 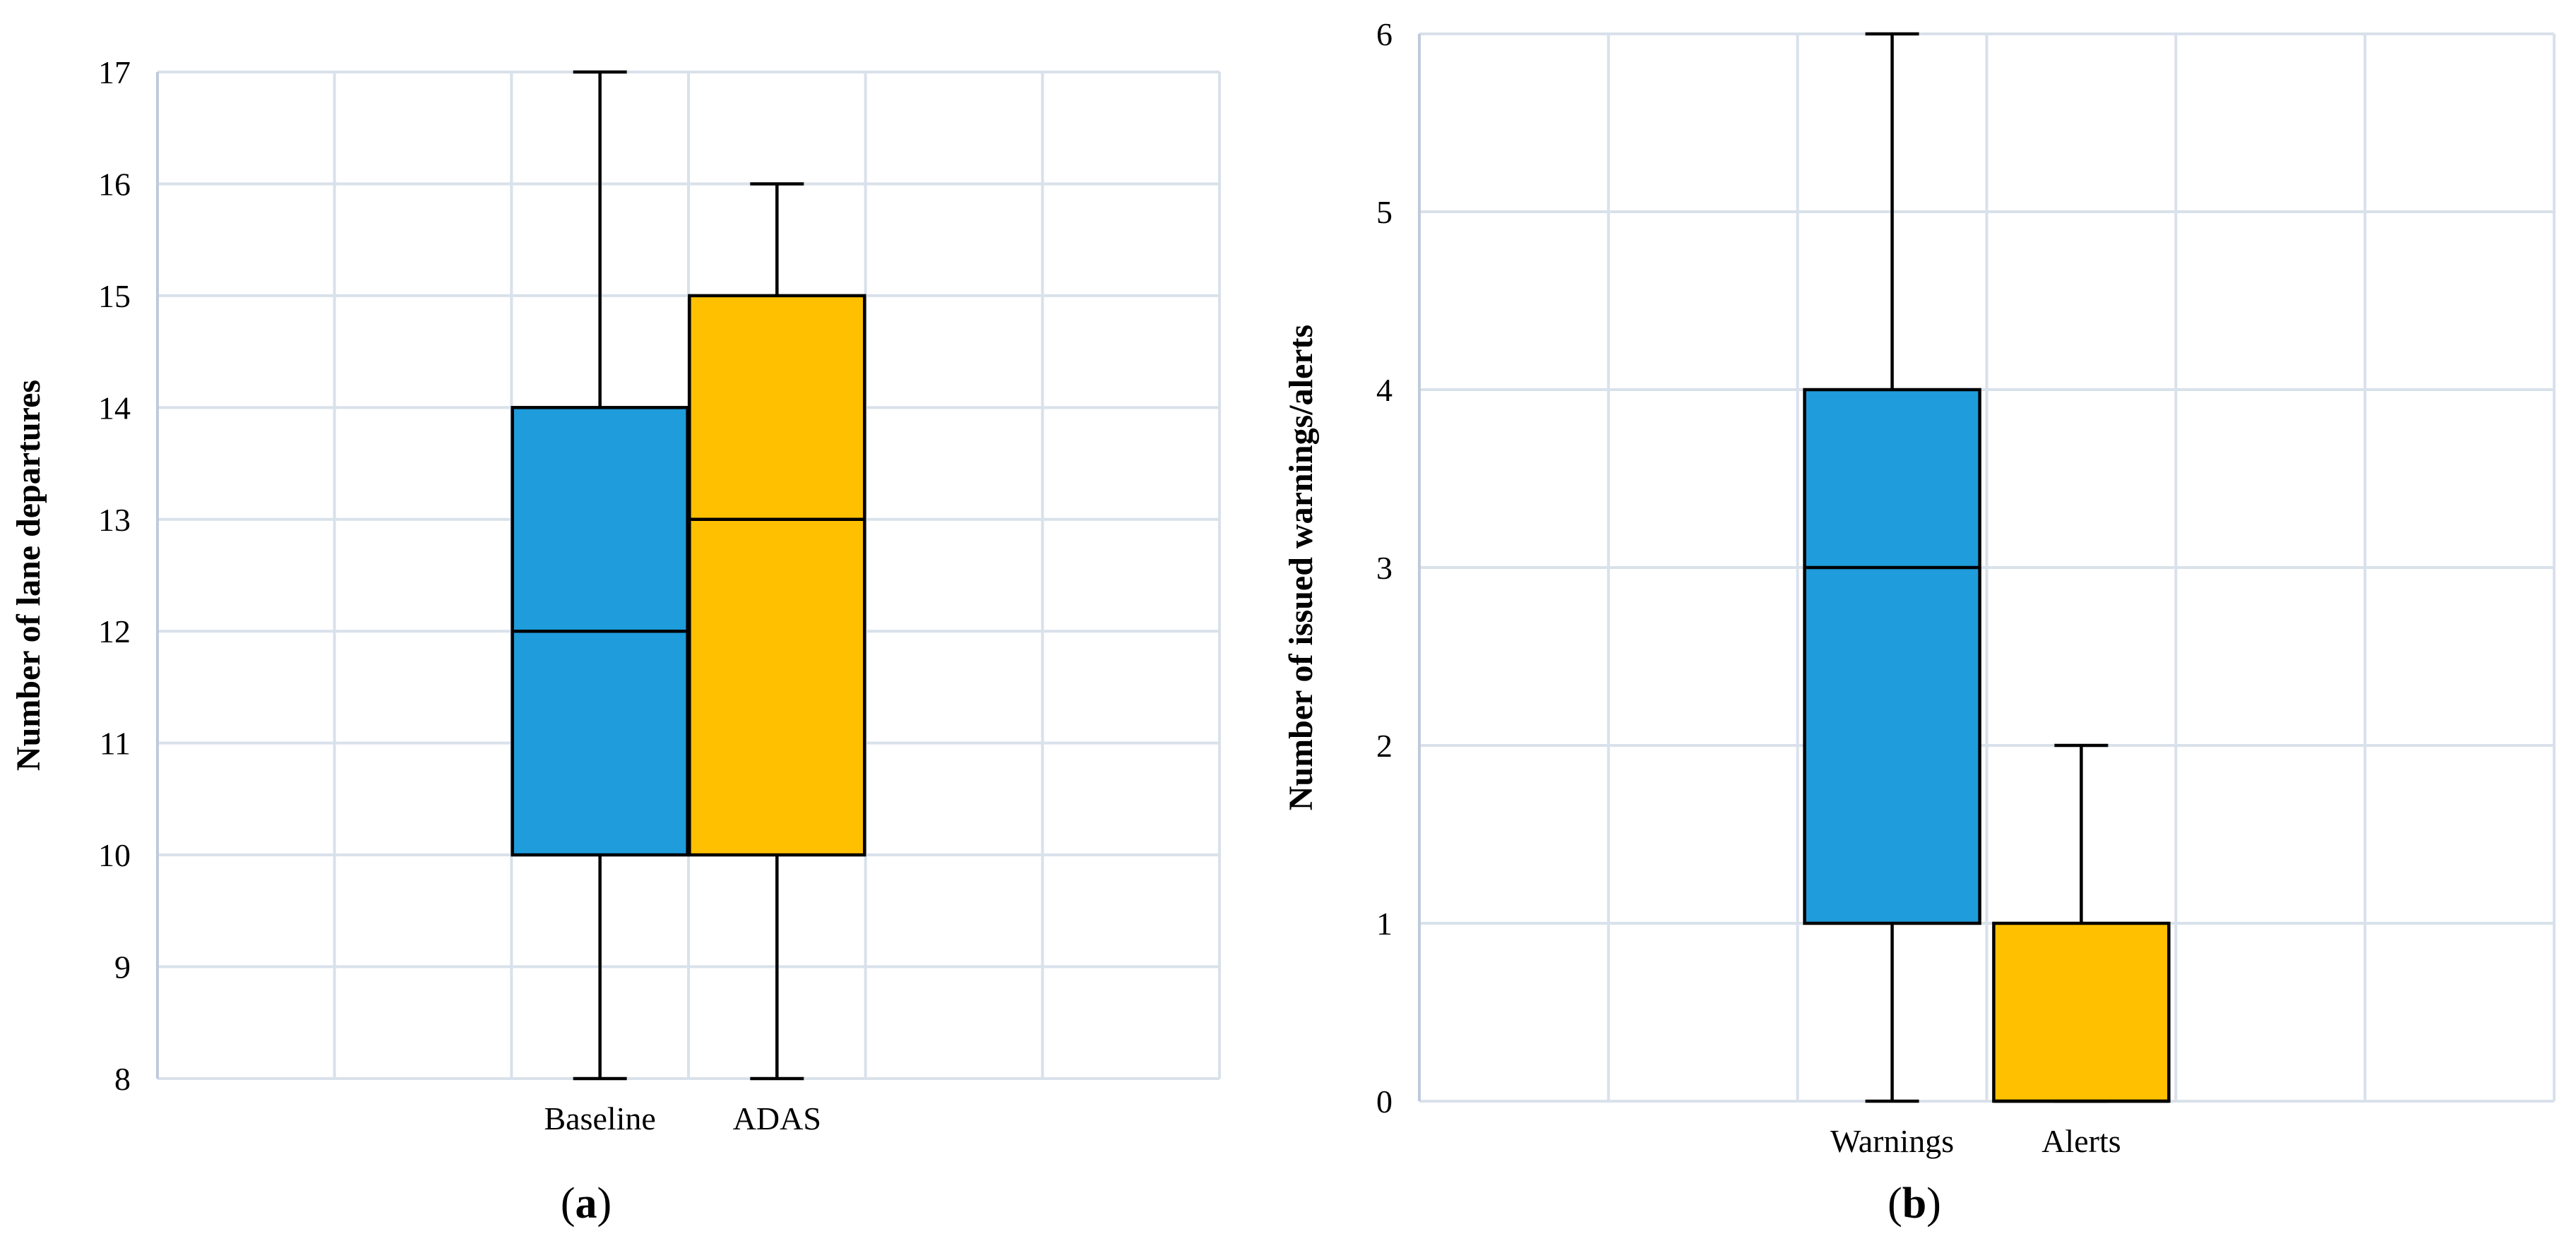 What do you see at coordinates (114, 855) in the screenshot?
I see `y-tick-label: 10` at bounding box center [114, 855].